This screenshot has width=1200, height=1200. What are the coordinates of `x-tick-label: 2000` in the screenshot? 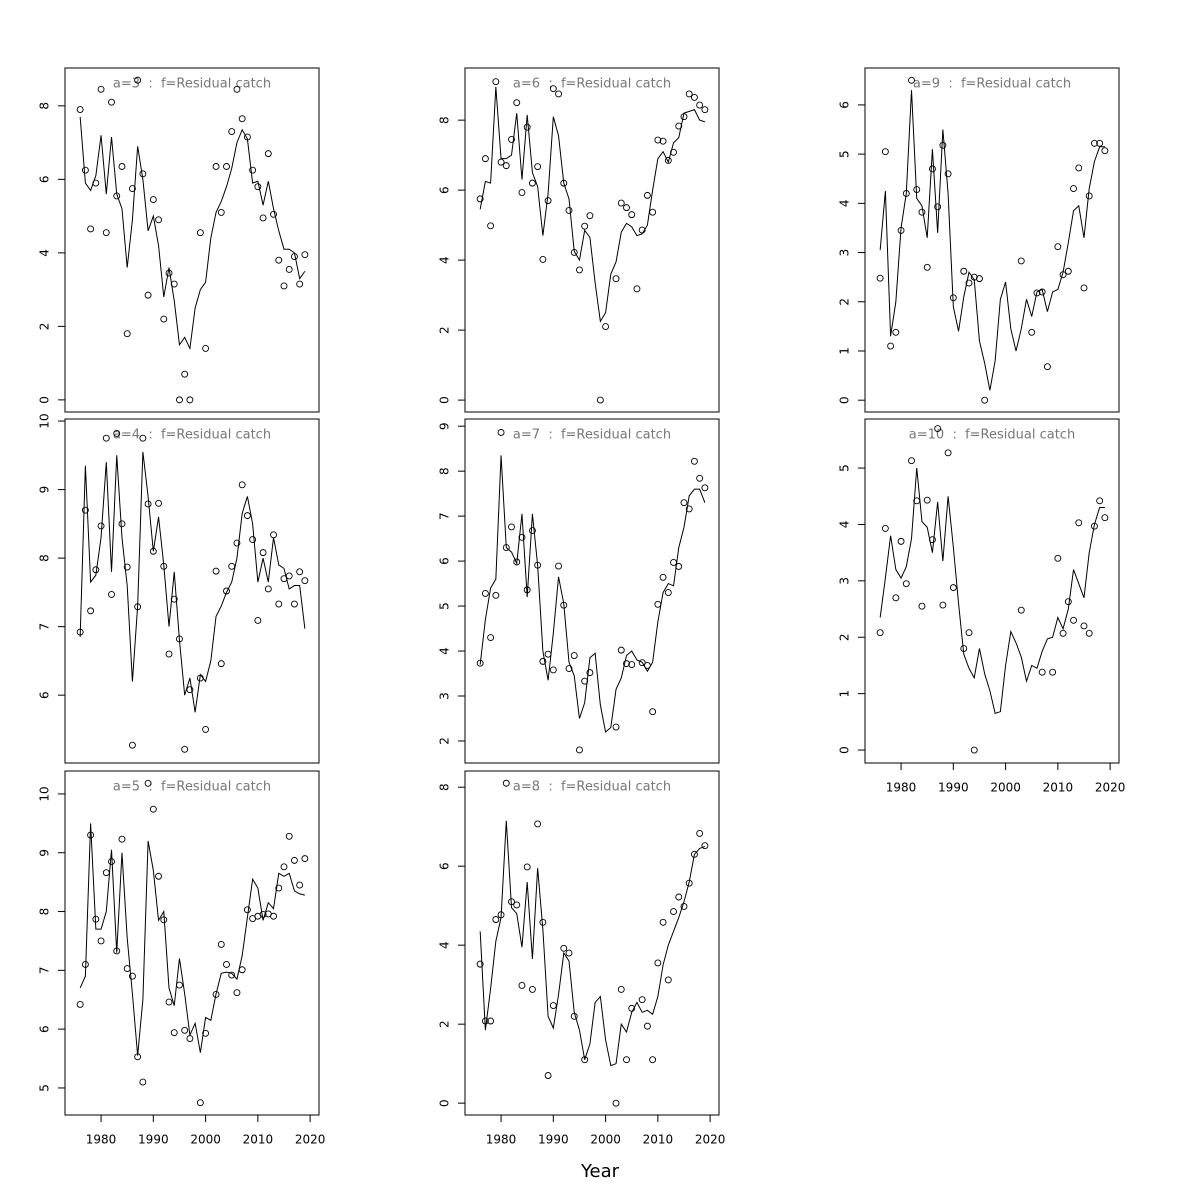 It's located at (205, 1140).